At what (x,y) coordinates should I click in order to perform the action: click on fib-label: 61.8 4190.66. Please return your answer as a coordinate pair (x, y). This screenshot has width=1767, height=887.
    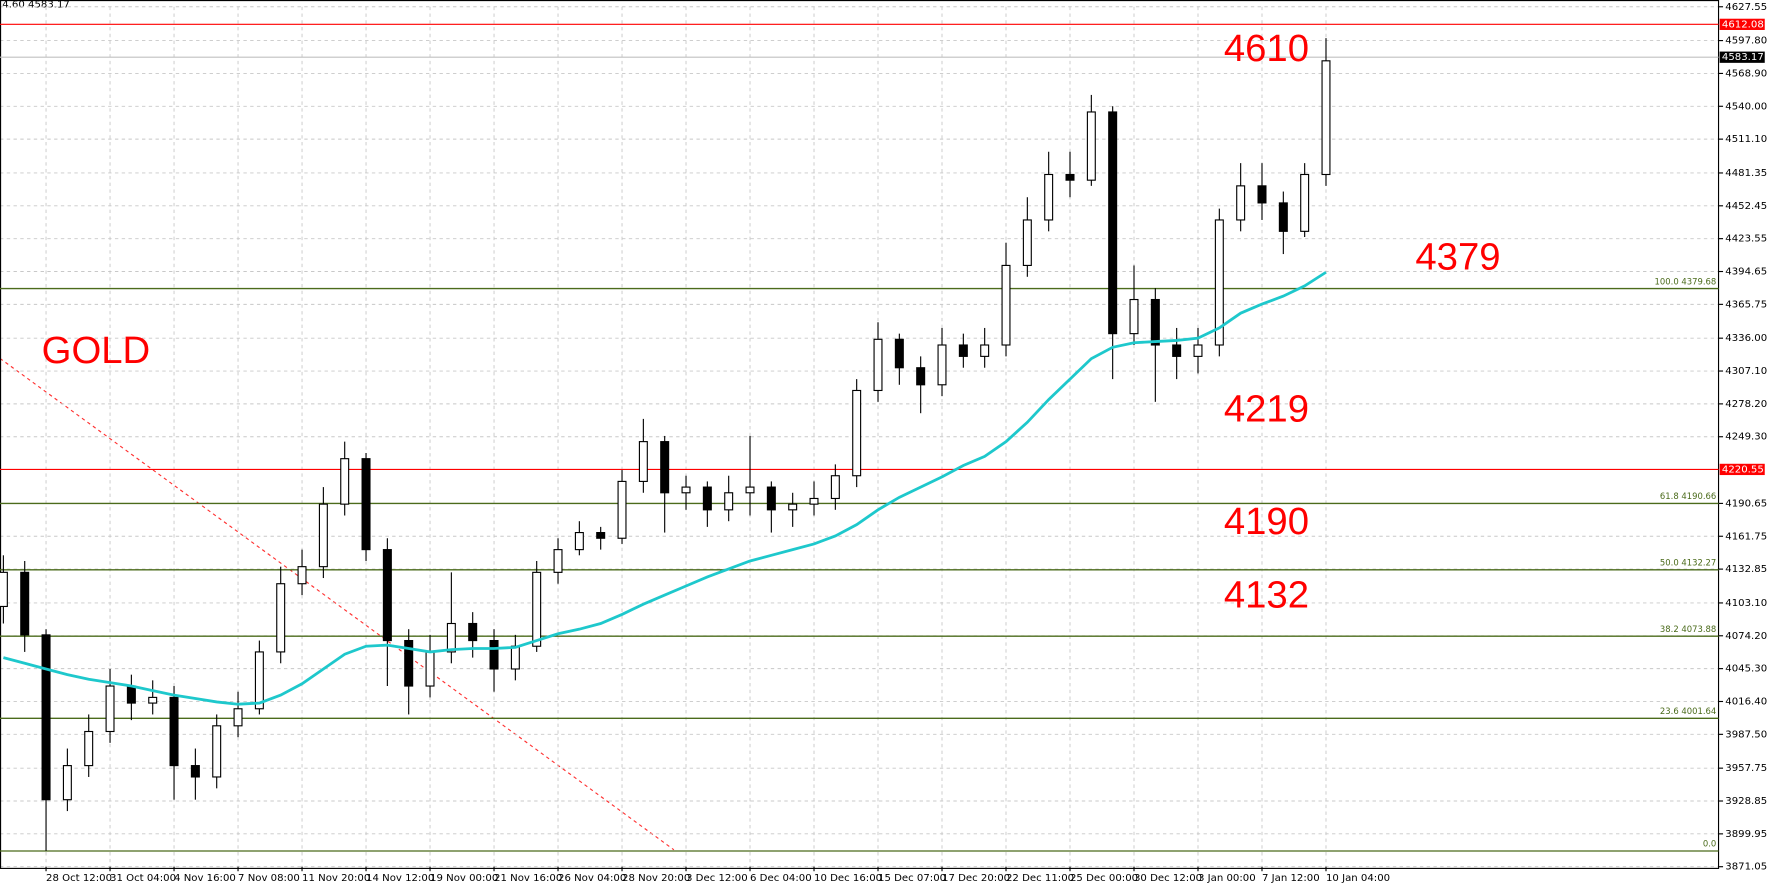
    Looking at the image, I should click on (1688, 496).